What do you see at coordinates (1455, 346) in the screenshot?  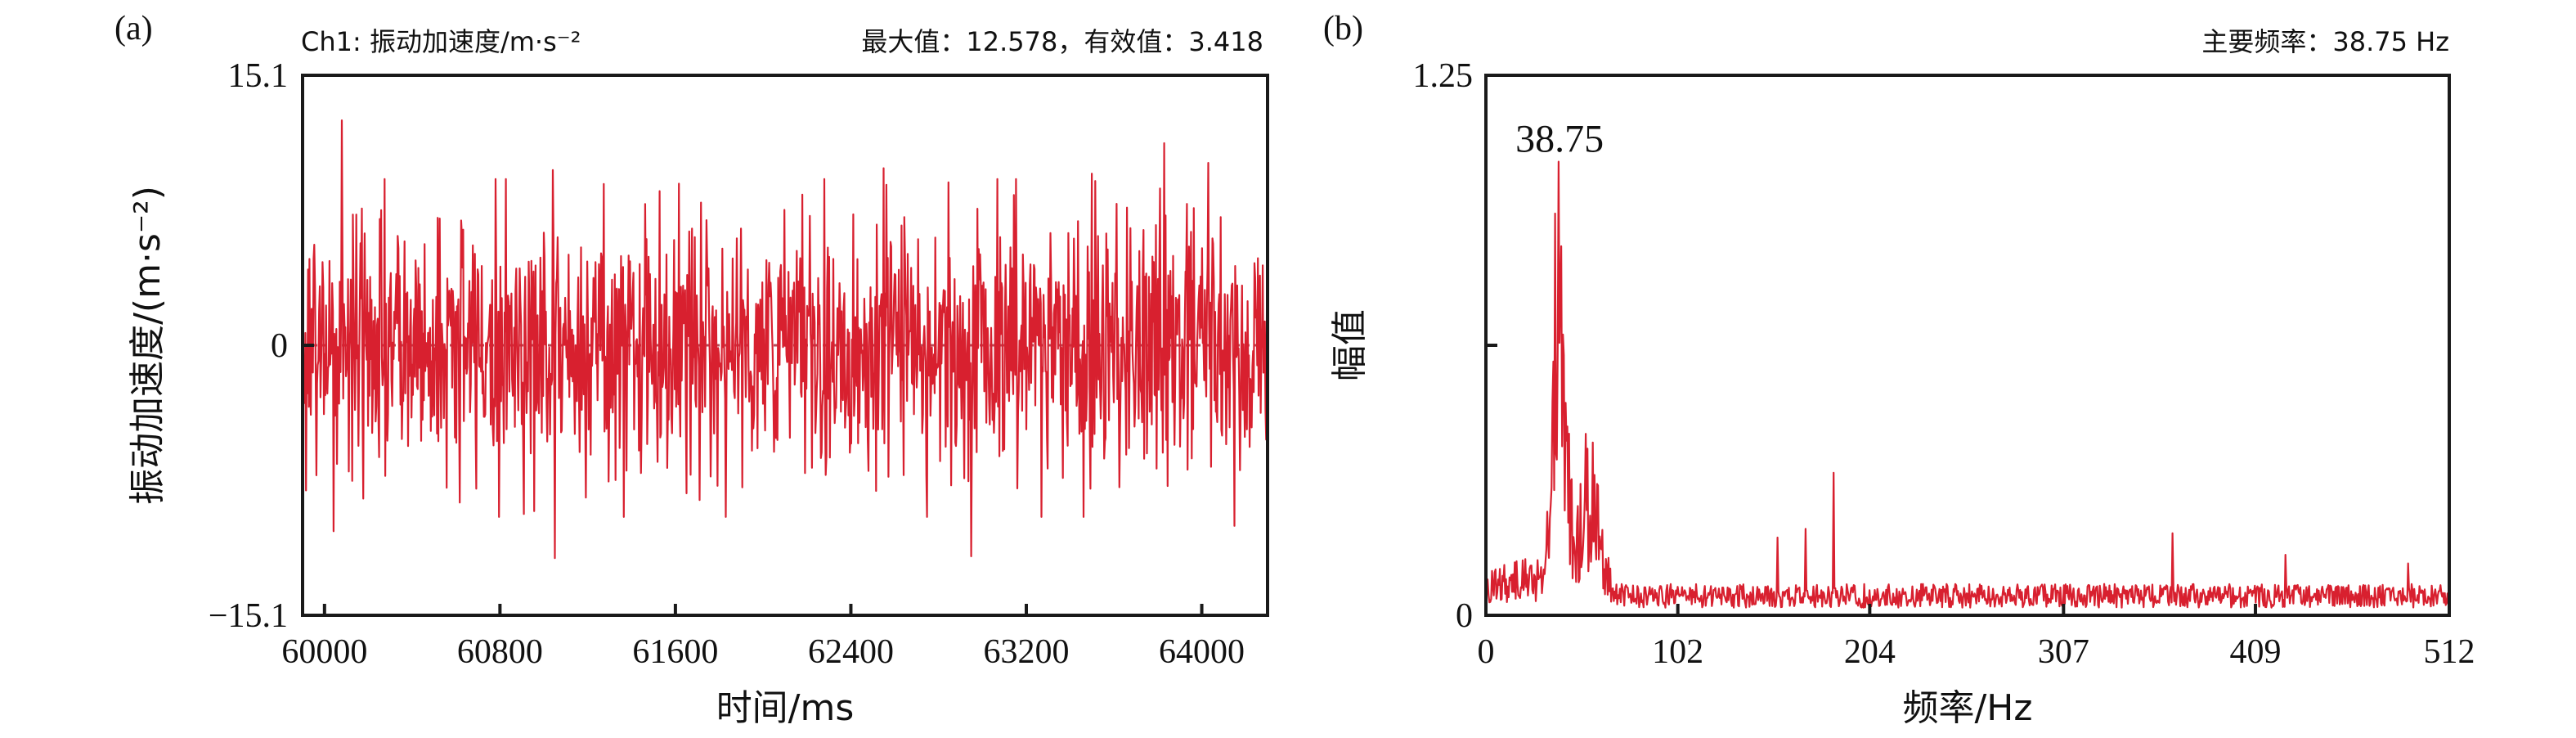 I see `panel-b-y-axis: 01.25` at bounding box center [1455, 346].